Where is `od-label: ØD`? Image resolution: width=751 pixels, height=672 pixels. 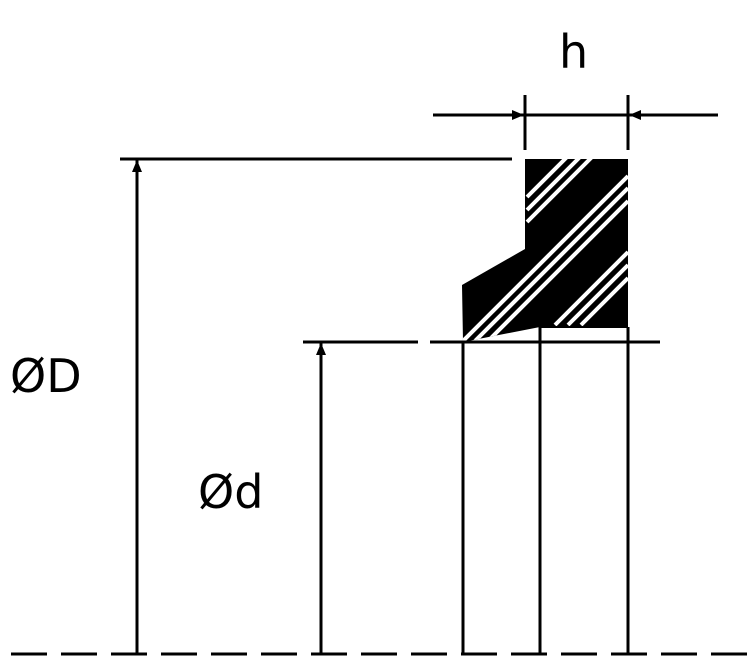 od-label: ØD is located at coordinates (46, 376).